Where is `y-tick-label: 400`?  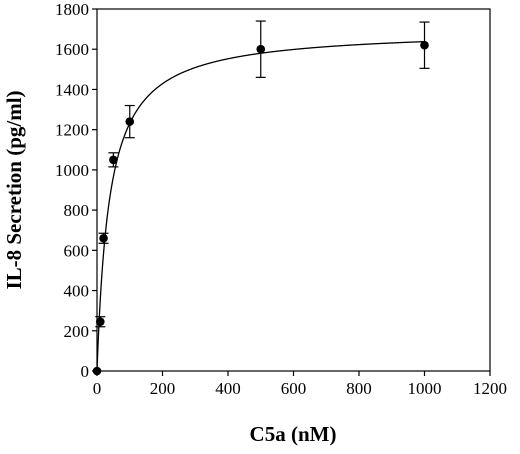
y-tick-label: 400 is located at coordinates (77, 291).